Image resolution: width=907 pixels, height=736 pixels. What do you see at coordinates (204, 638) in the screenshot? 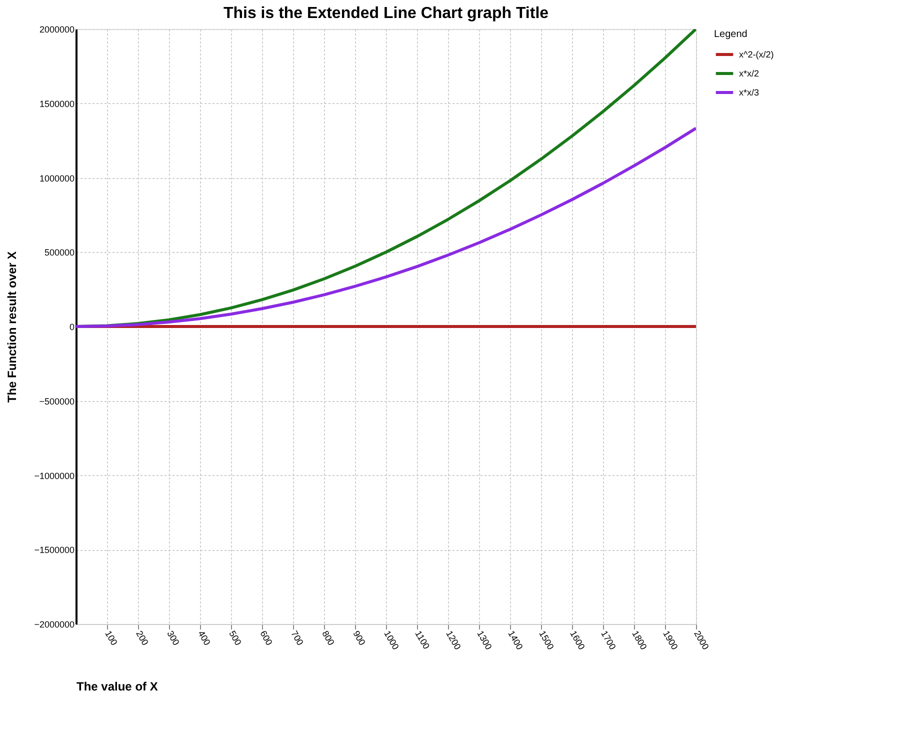
I see `x-tick-label: 400` at bounding box center [204, 638].